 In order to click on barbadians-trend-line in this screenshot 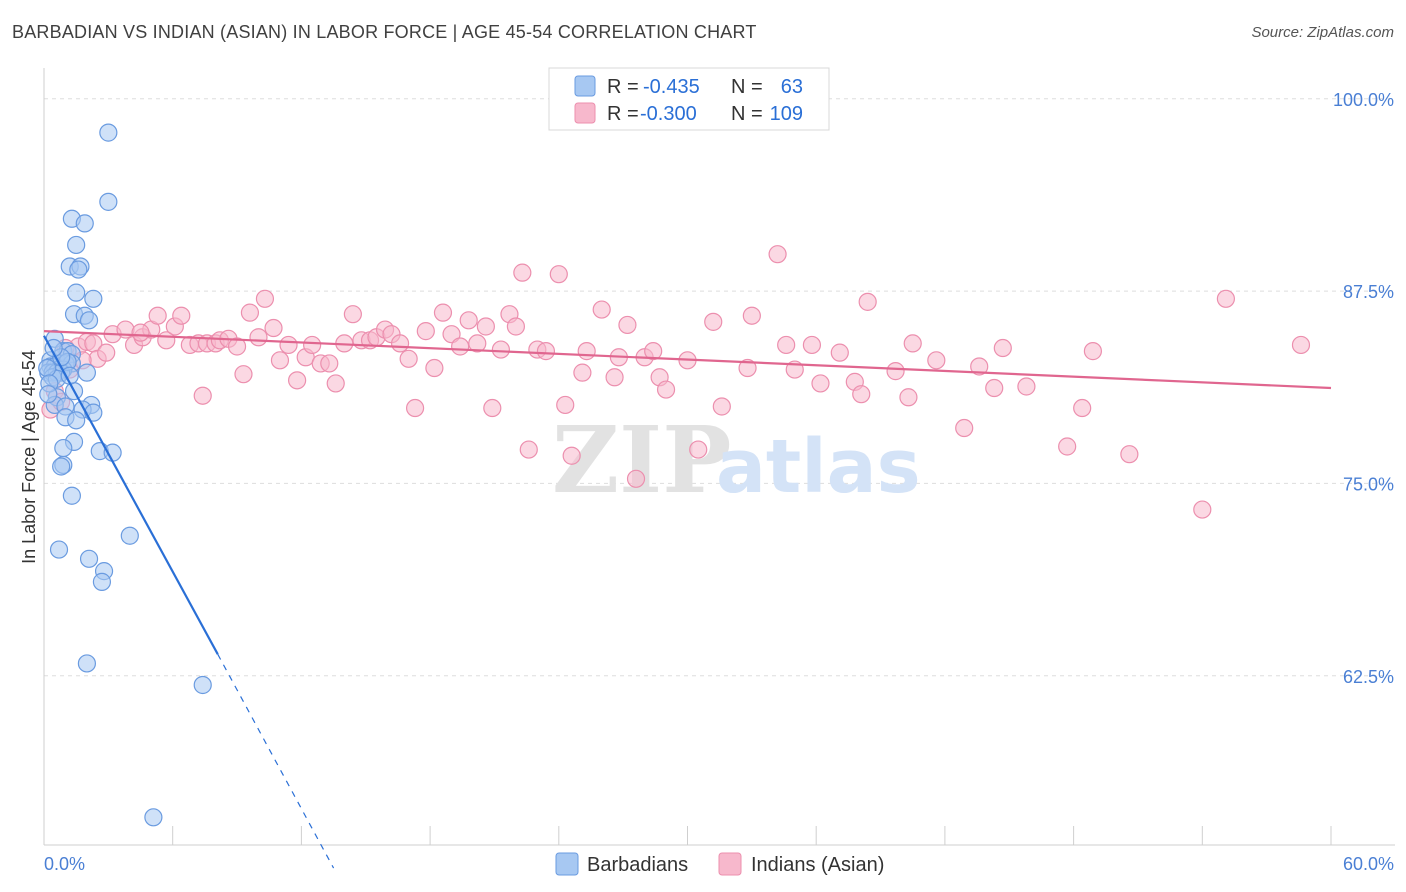, I will do `click(131, 495)`.